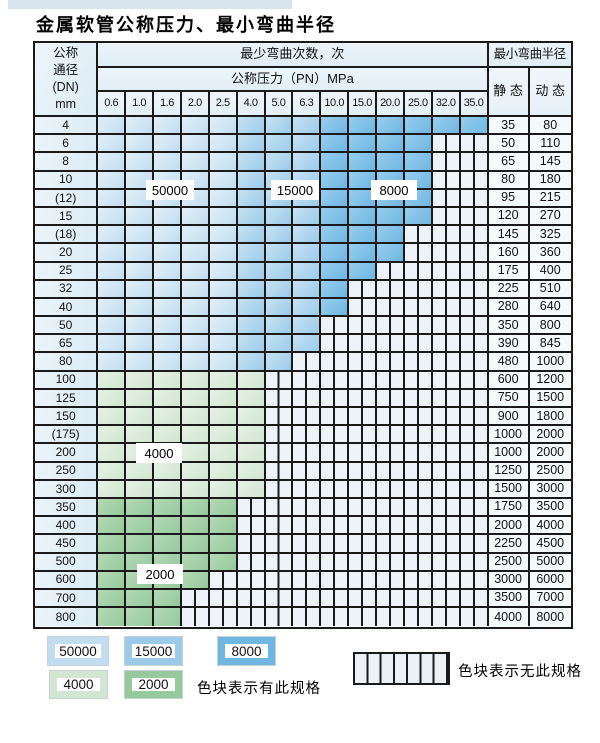 The width and height of the screenshot is (600, 743). Describe the element at coordinates (509, 271) in the screenshot. I see `static-radius-value: 175` at that location.